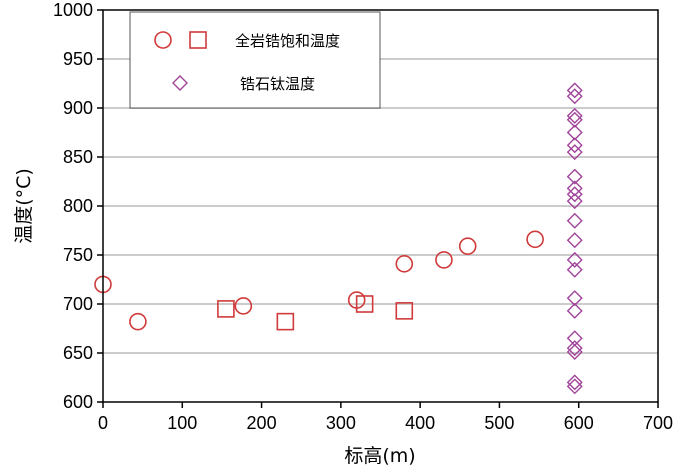 The height and width of the screenshot is (468, 700). I want to click on y-tick-label: 900, so click(78, 108).